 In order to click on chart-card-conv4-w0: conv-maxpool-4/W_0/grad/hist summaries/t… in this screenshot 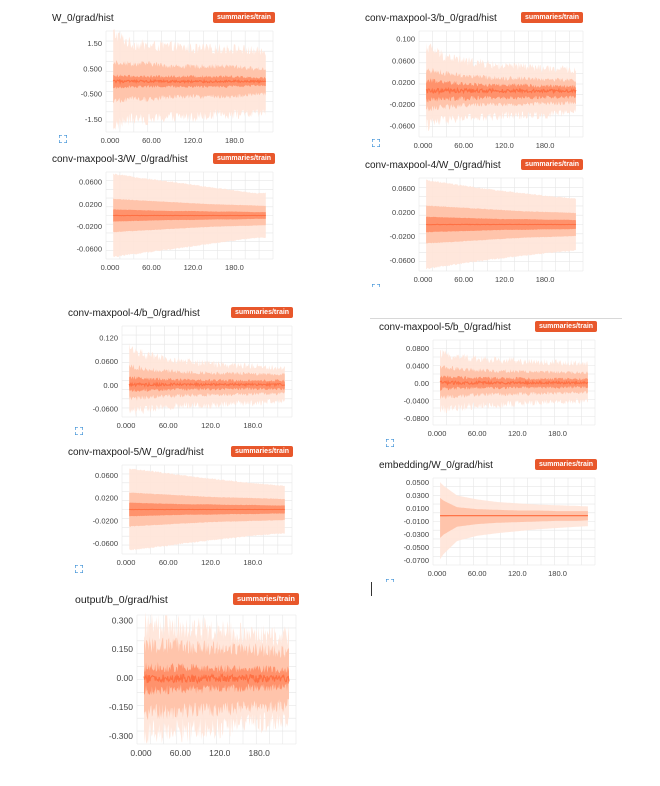, I will do `click(476, 223)`.